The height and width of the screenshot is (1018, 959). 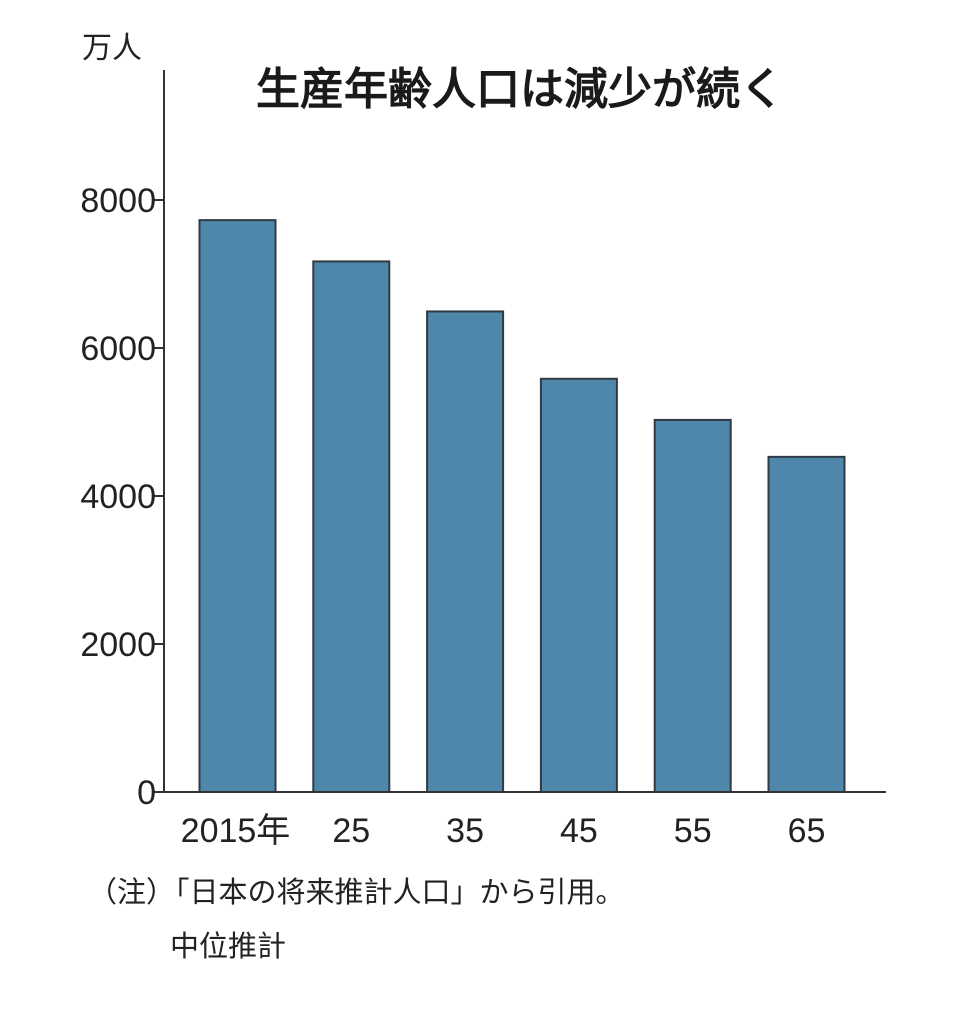 What do you see at coordinates (465, 831) in the screenshot?
I see `x-tick-label: 35` at bounding box center [465, 831].